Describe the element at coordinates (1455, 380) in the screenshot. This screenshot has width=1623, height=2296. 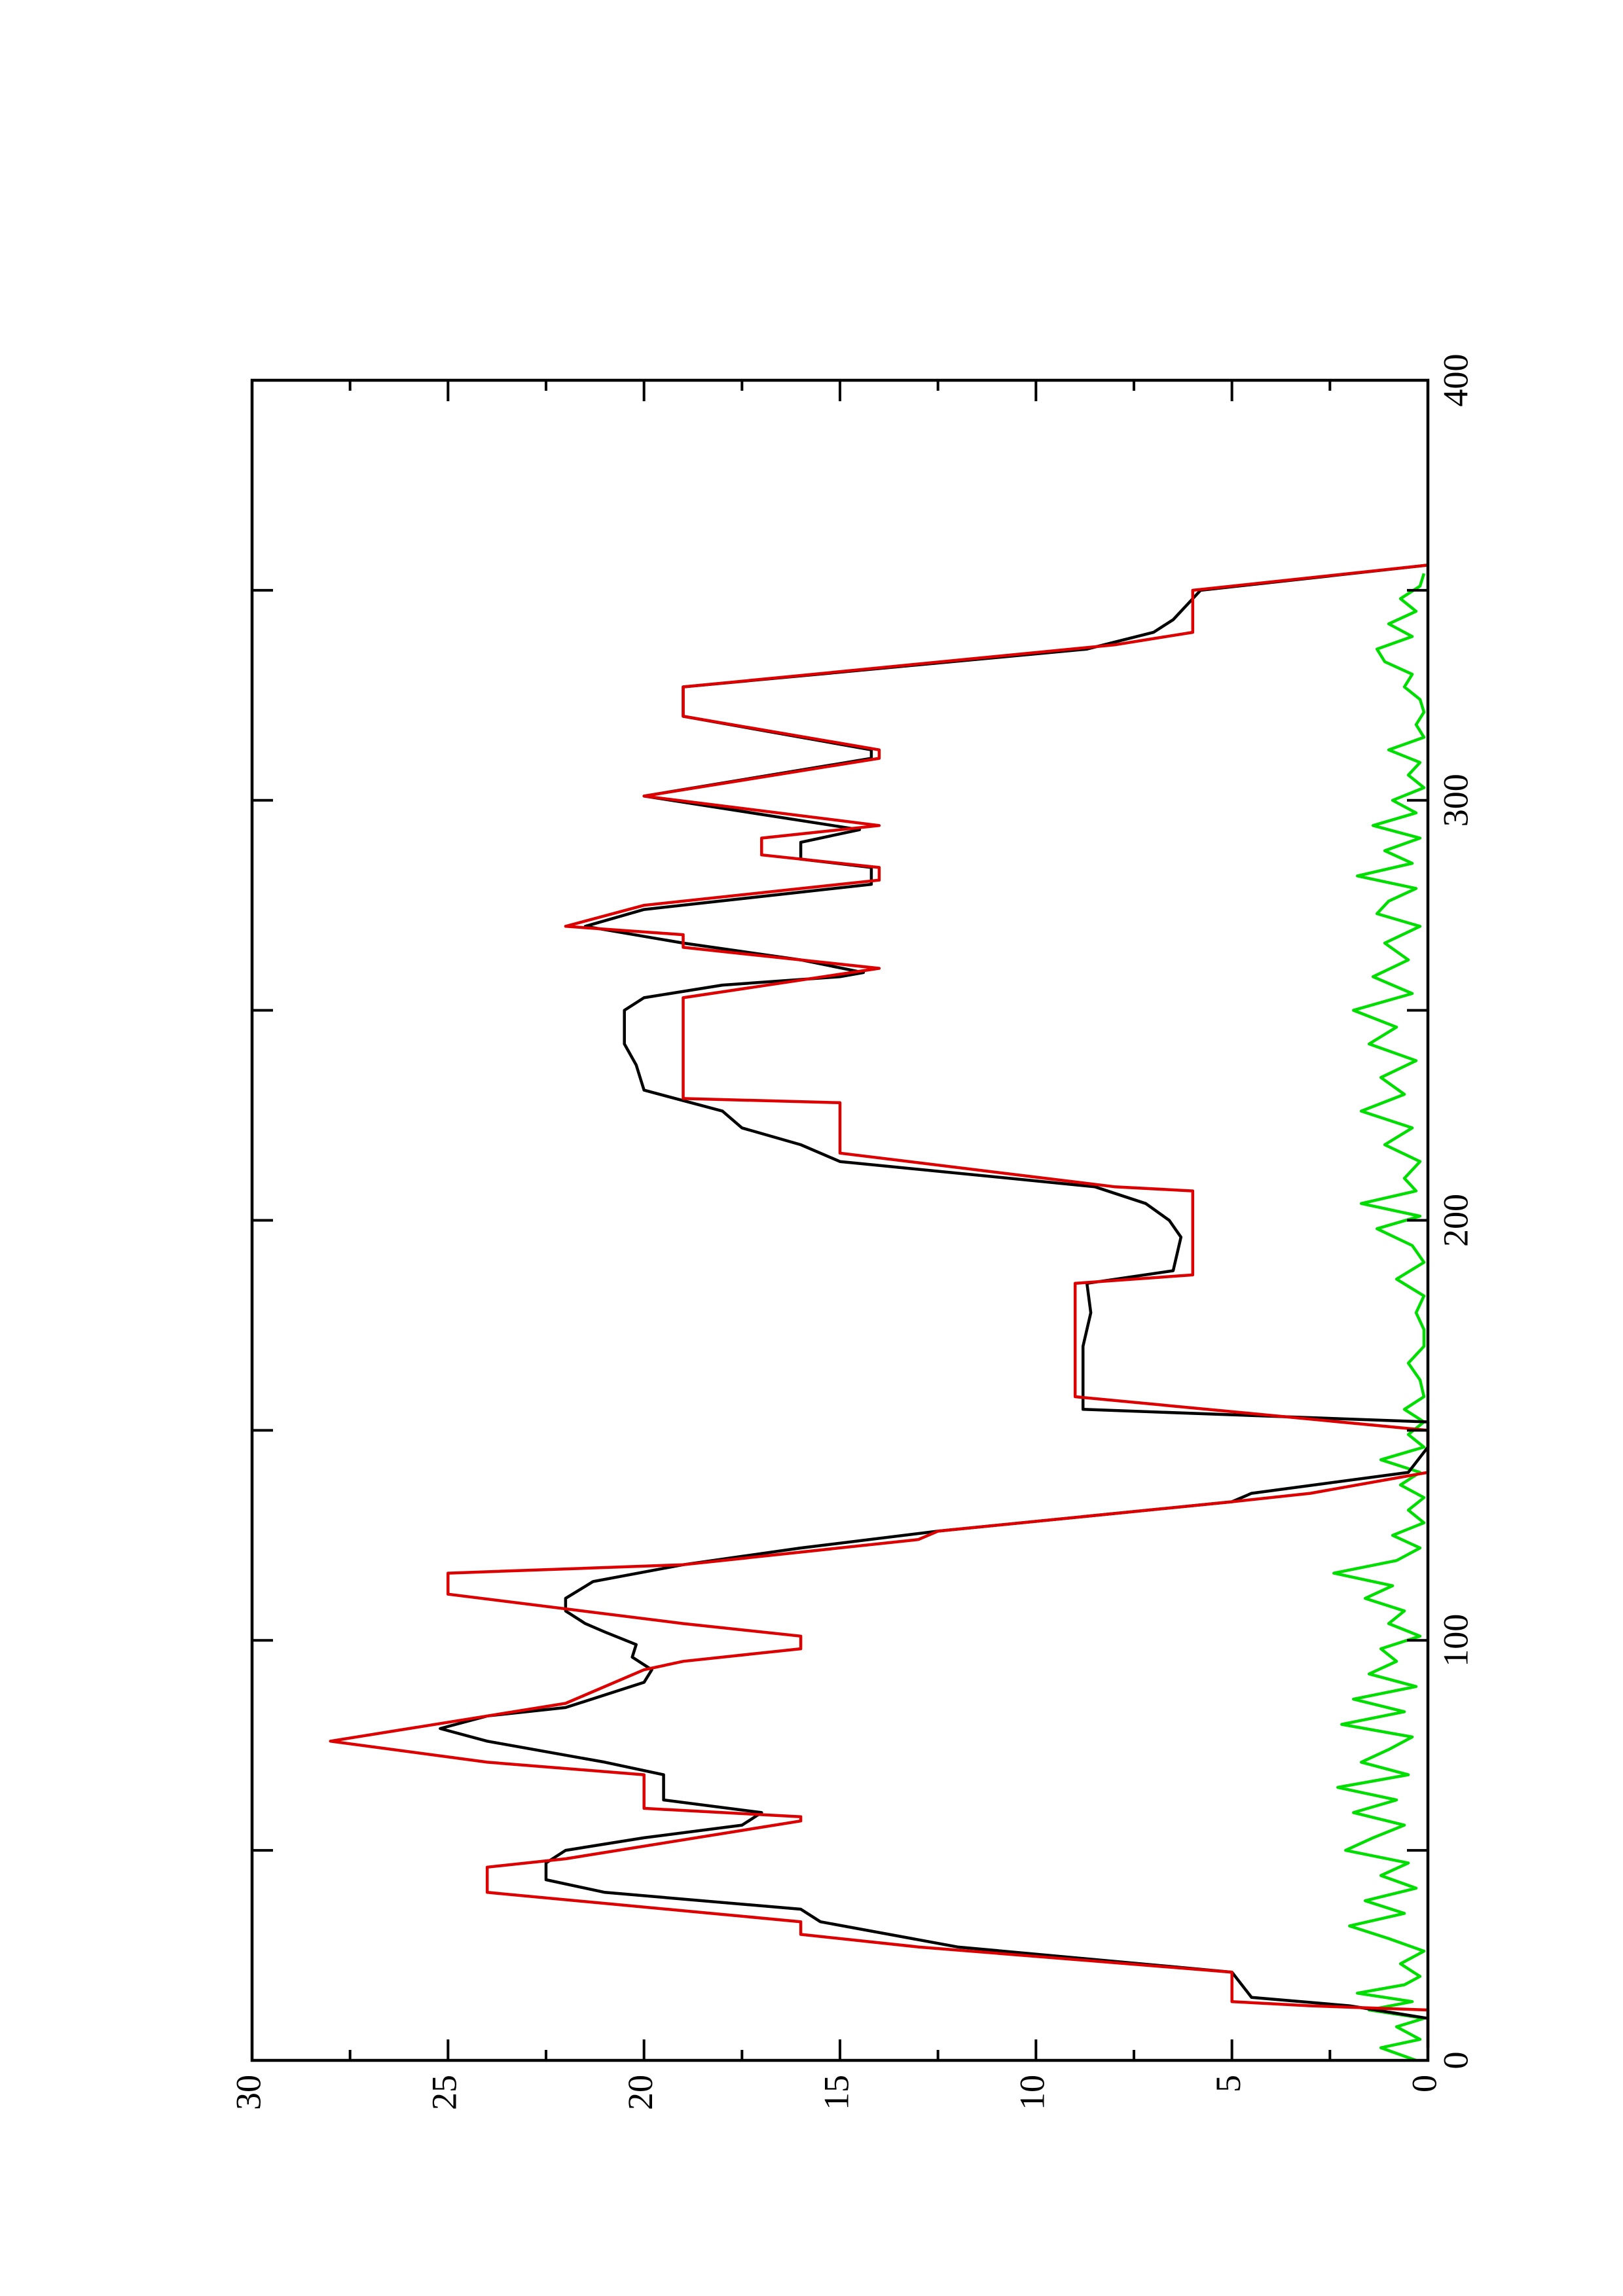
I see `x-tick-label: 400` at that location.